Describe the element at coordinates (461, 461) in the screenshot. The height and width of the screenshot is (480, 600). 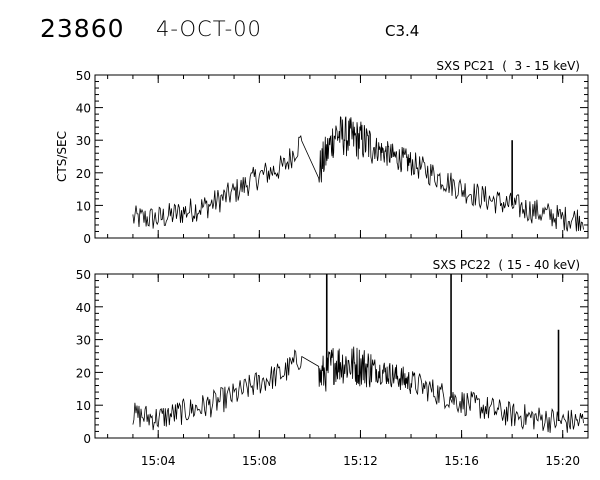
I see `x-tick-label: 15:16` at that location.